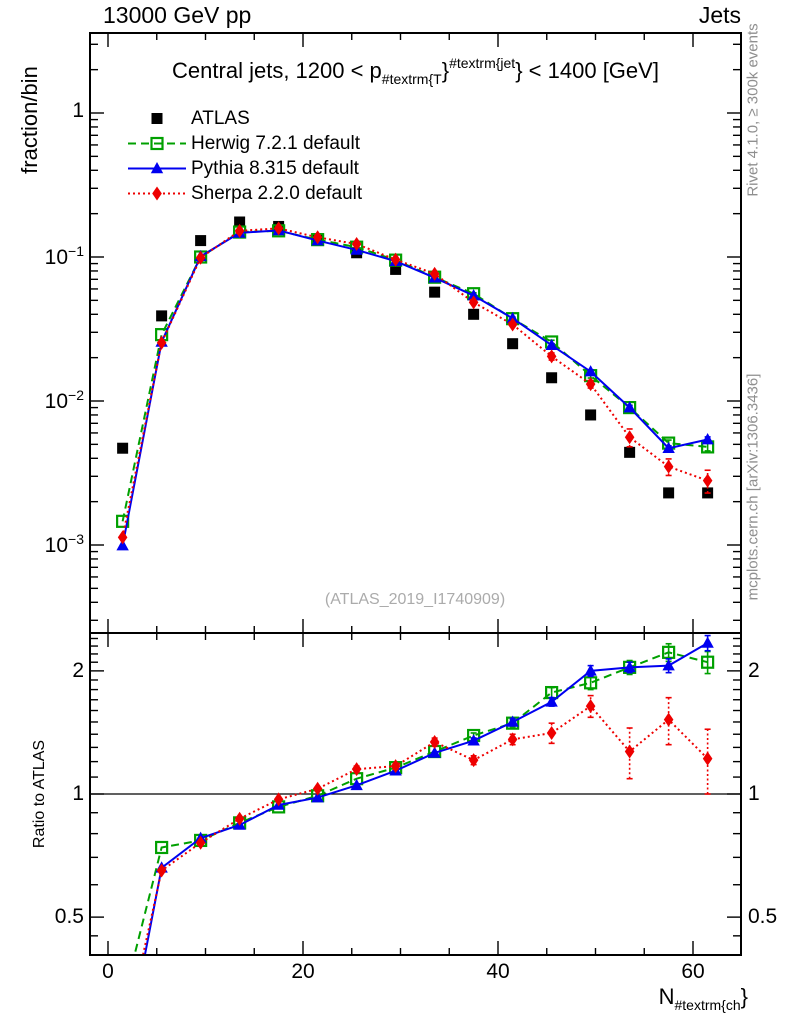 The width and height of the screenshot is (786, 1024). I want to click on mcplots-arxiv-note: mcplots.cern.ch [arXiv:1306.3436], so click(753, 487).